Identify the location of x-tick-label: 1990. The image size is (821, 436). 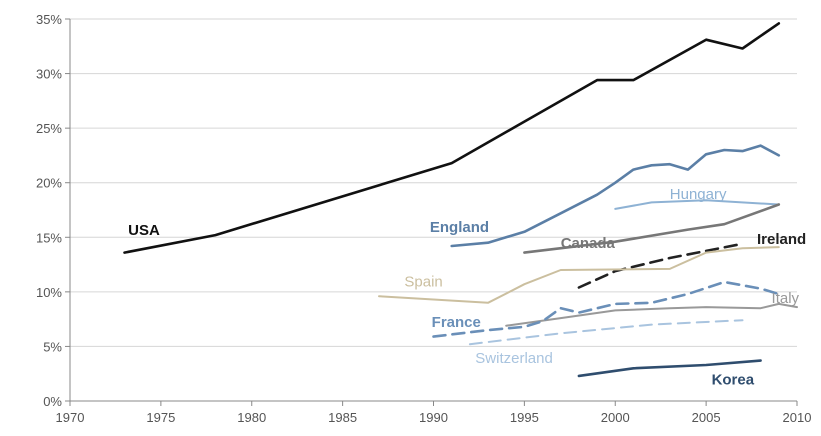
(433, 417).